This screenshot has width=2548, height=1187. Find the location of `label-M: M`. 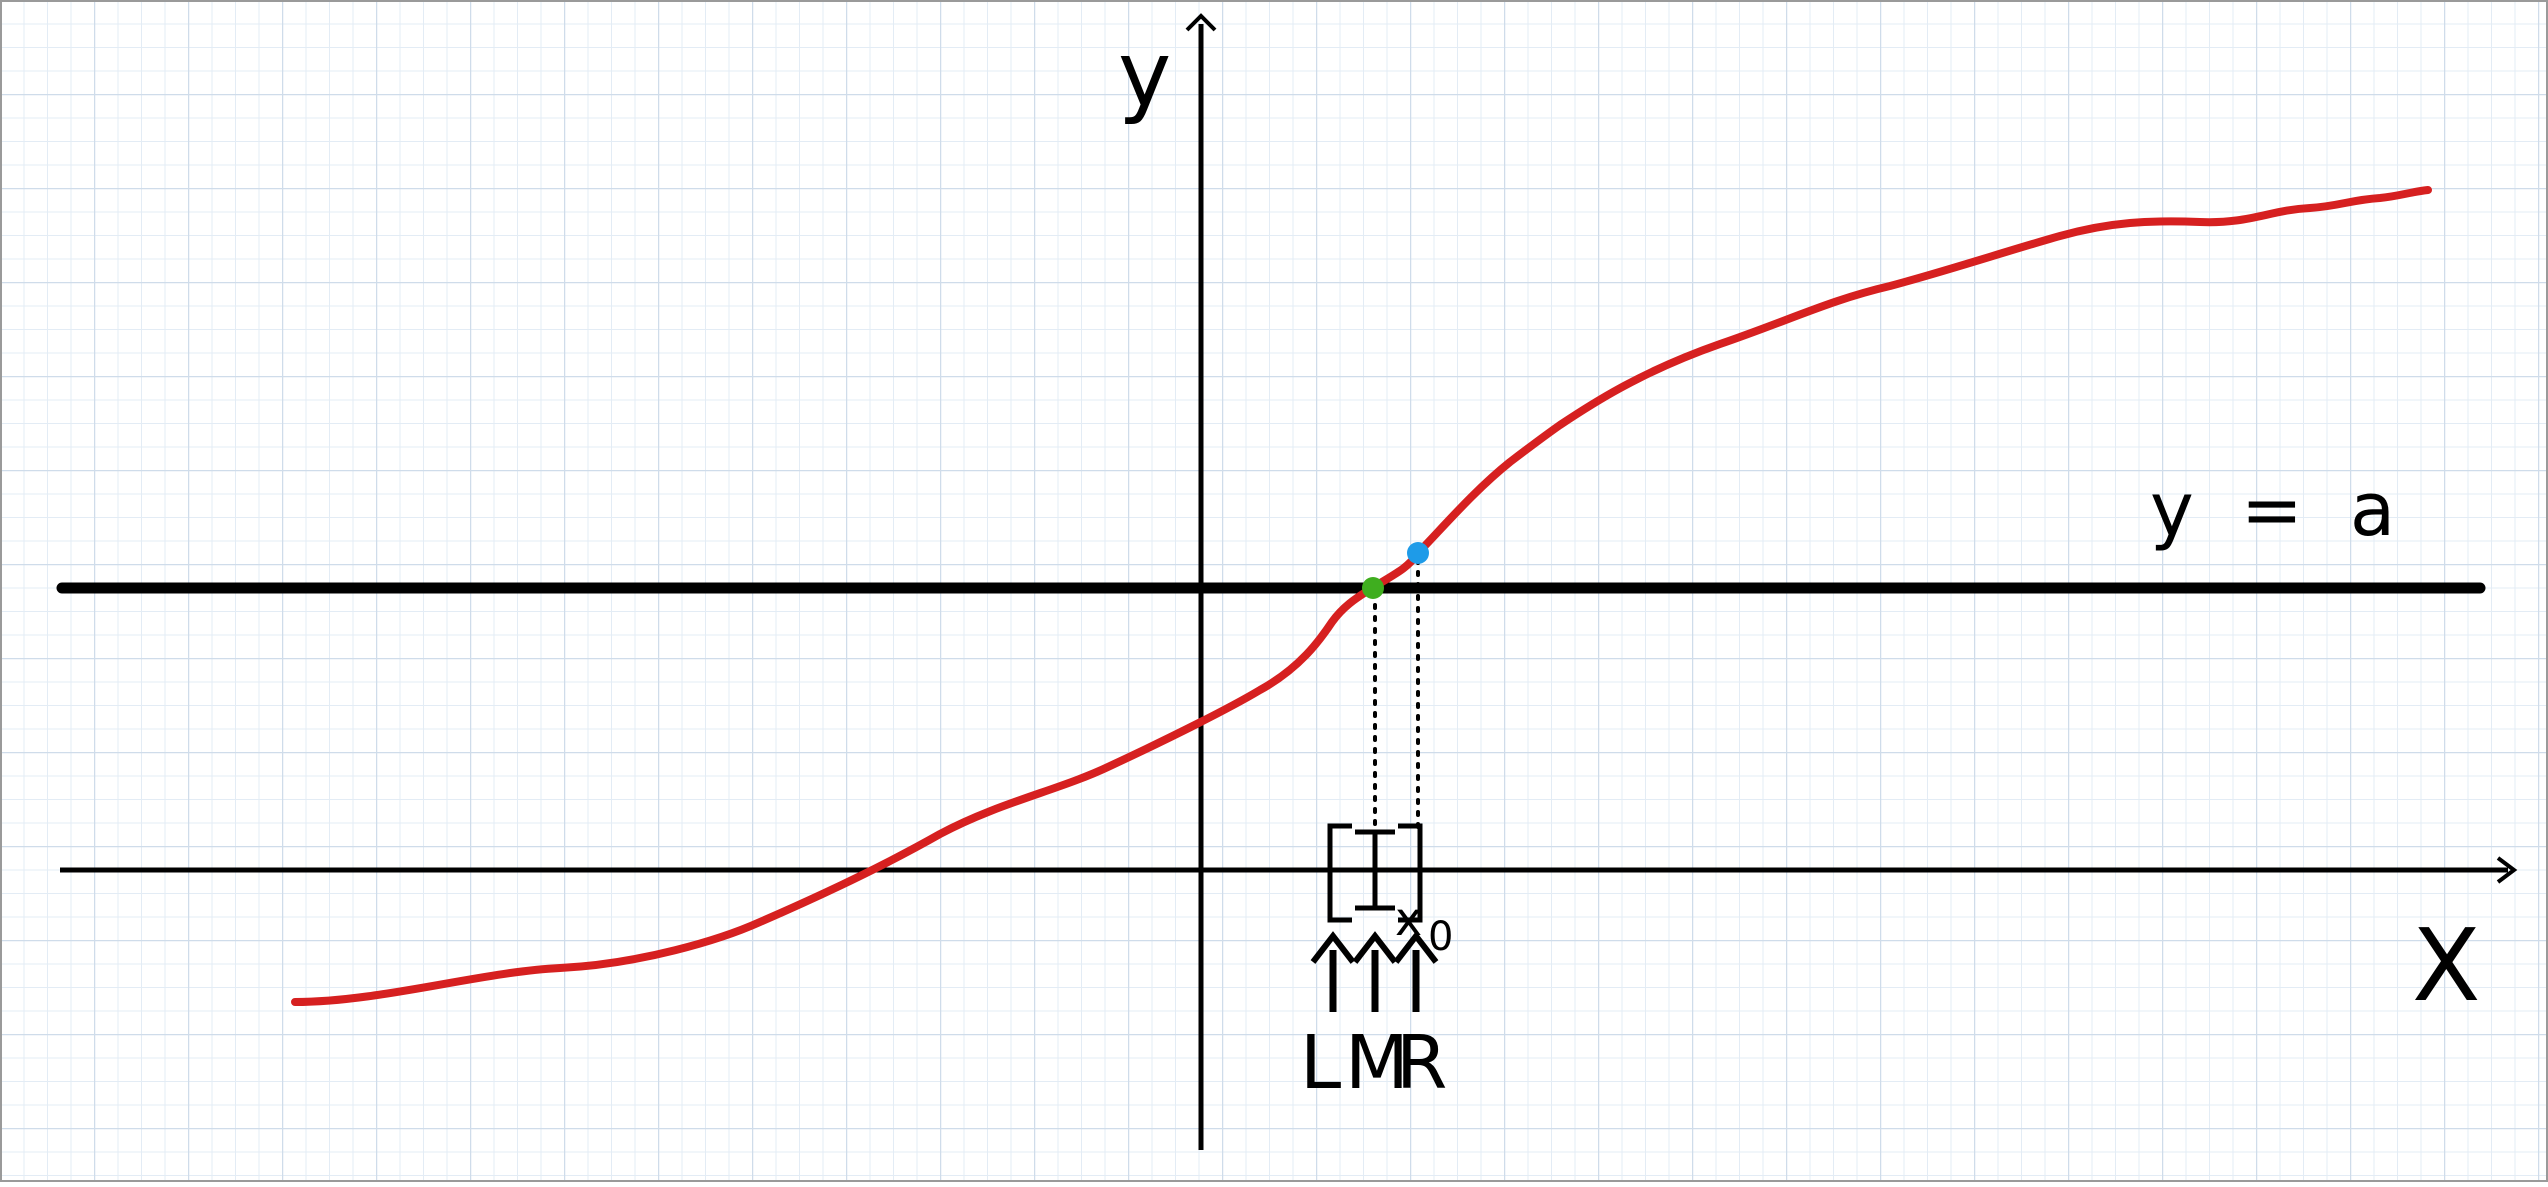

label-M: M is located at coordinates (1377, 1063).